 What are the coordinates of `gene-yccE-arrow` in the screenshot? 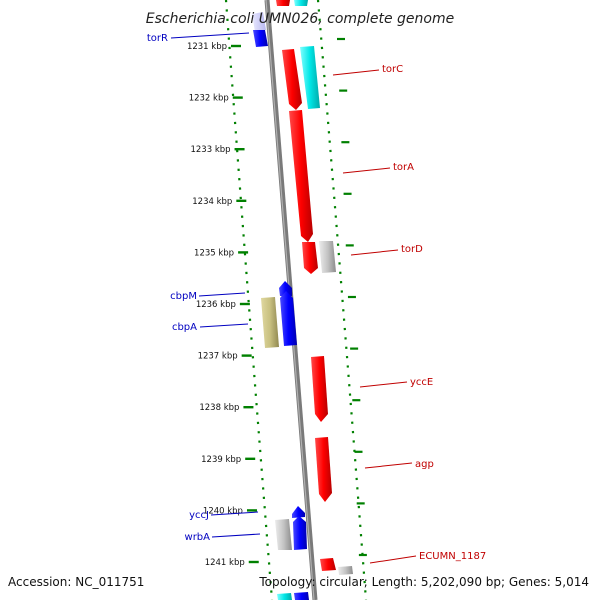 It's located at (319, 389).